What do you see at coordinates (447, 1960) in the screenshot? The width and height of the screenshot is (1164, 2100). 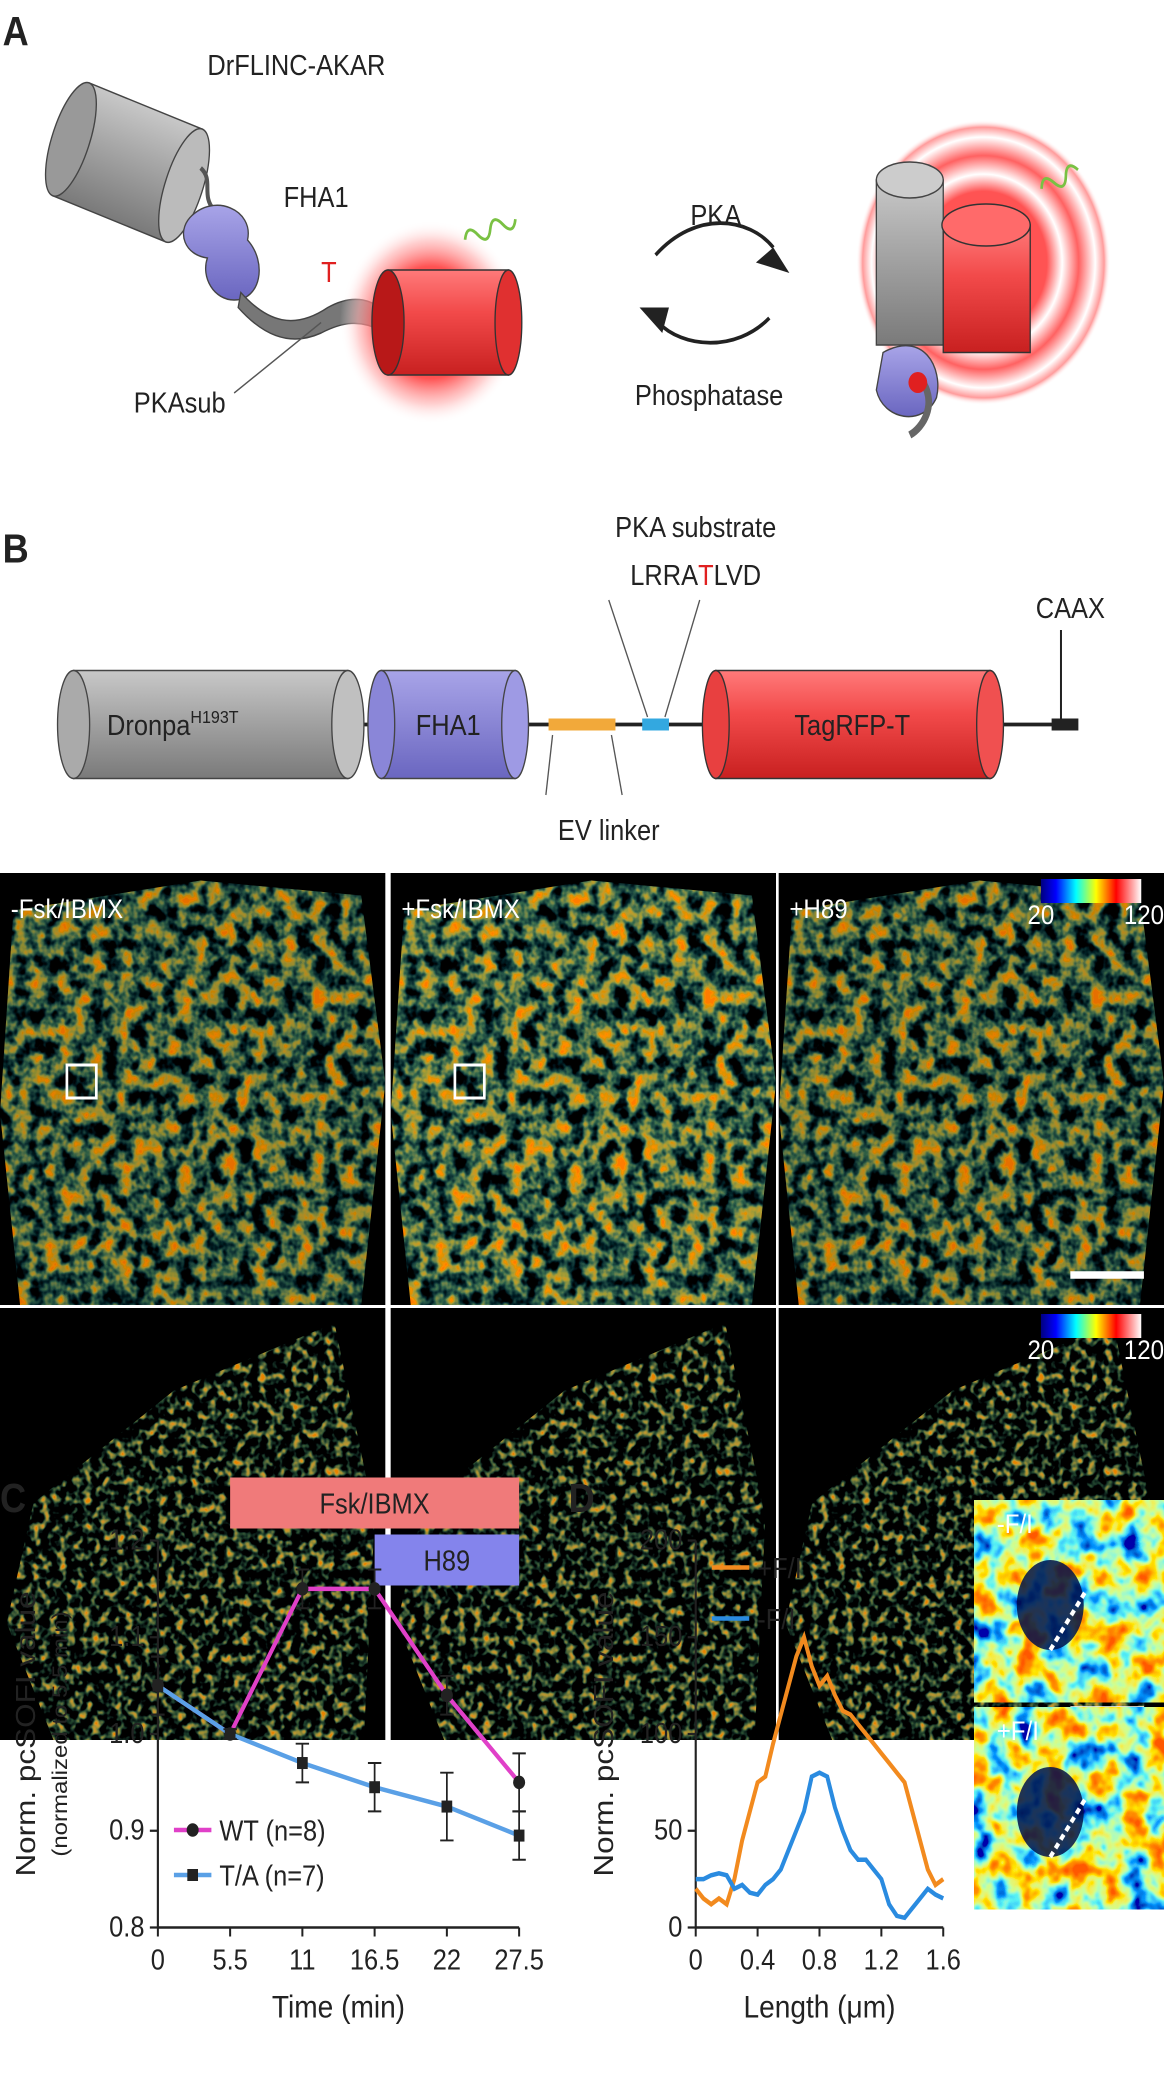 I see `x-tick-label: 22` at bounding box center [447, 1960].